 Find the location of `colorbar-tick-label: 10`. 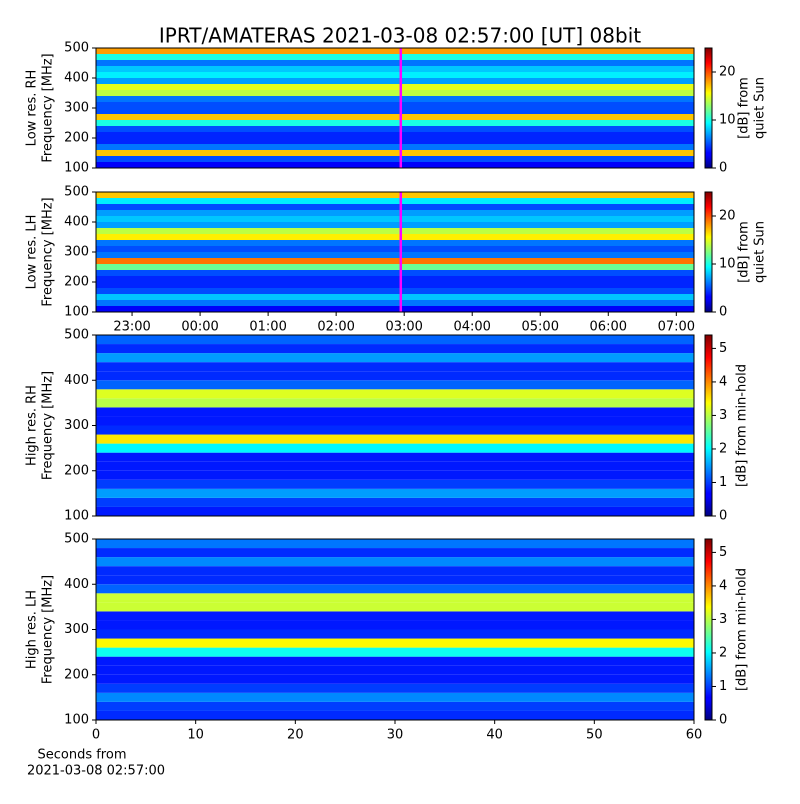

colorbar-tick-label: 10 is located at coordinates (727, 264).